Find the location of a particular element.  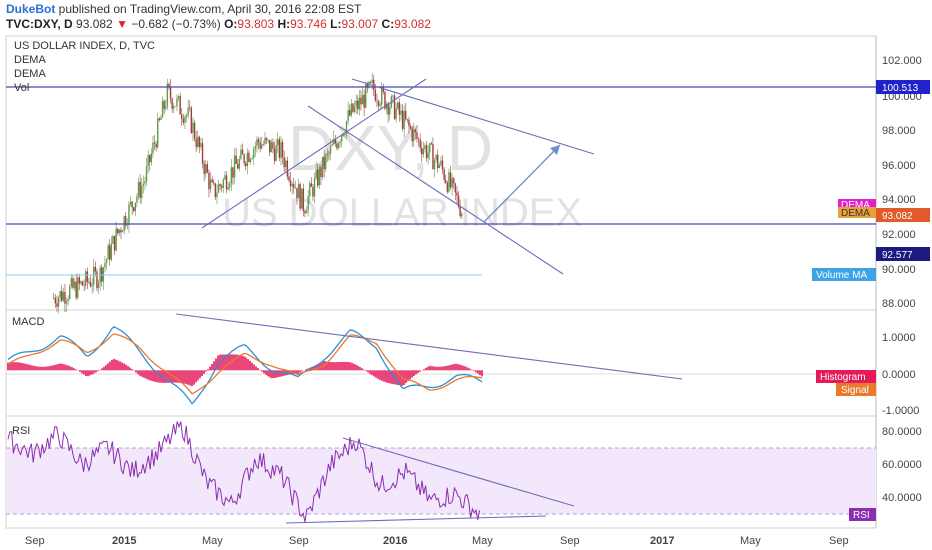

rsi-upper-trend-line is located at coordinates (458, 472).